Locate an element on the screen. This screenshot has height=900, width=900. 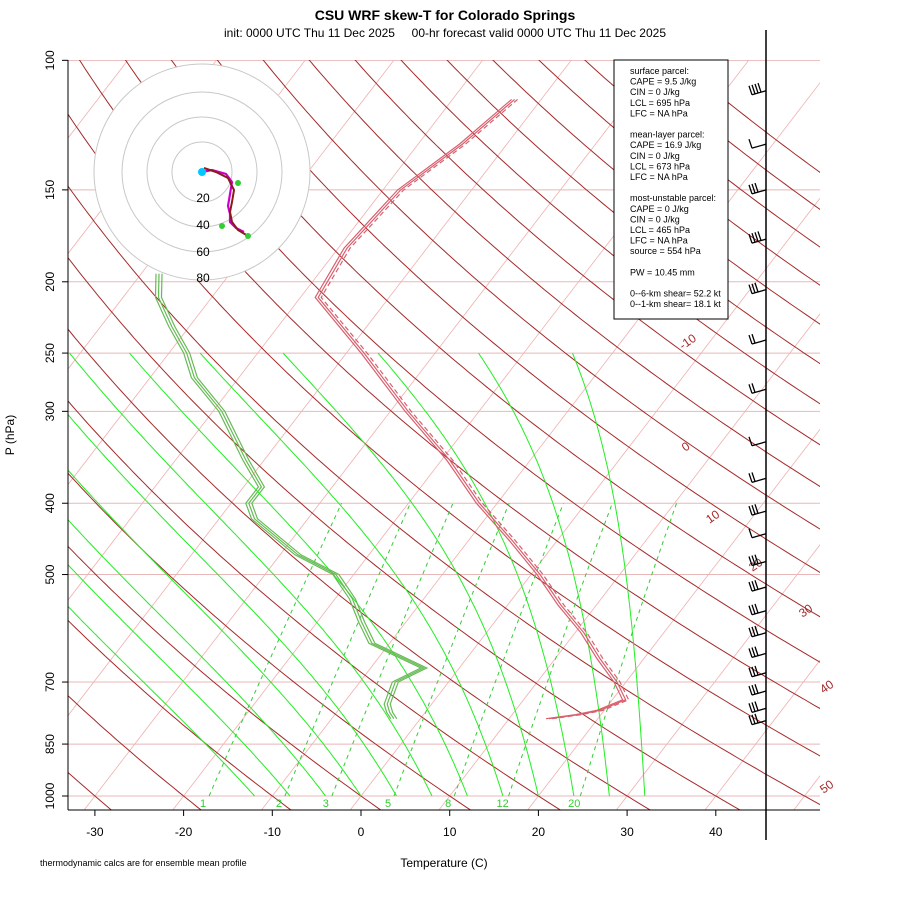
hodograph-point is located at coordinates (238, 183).